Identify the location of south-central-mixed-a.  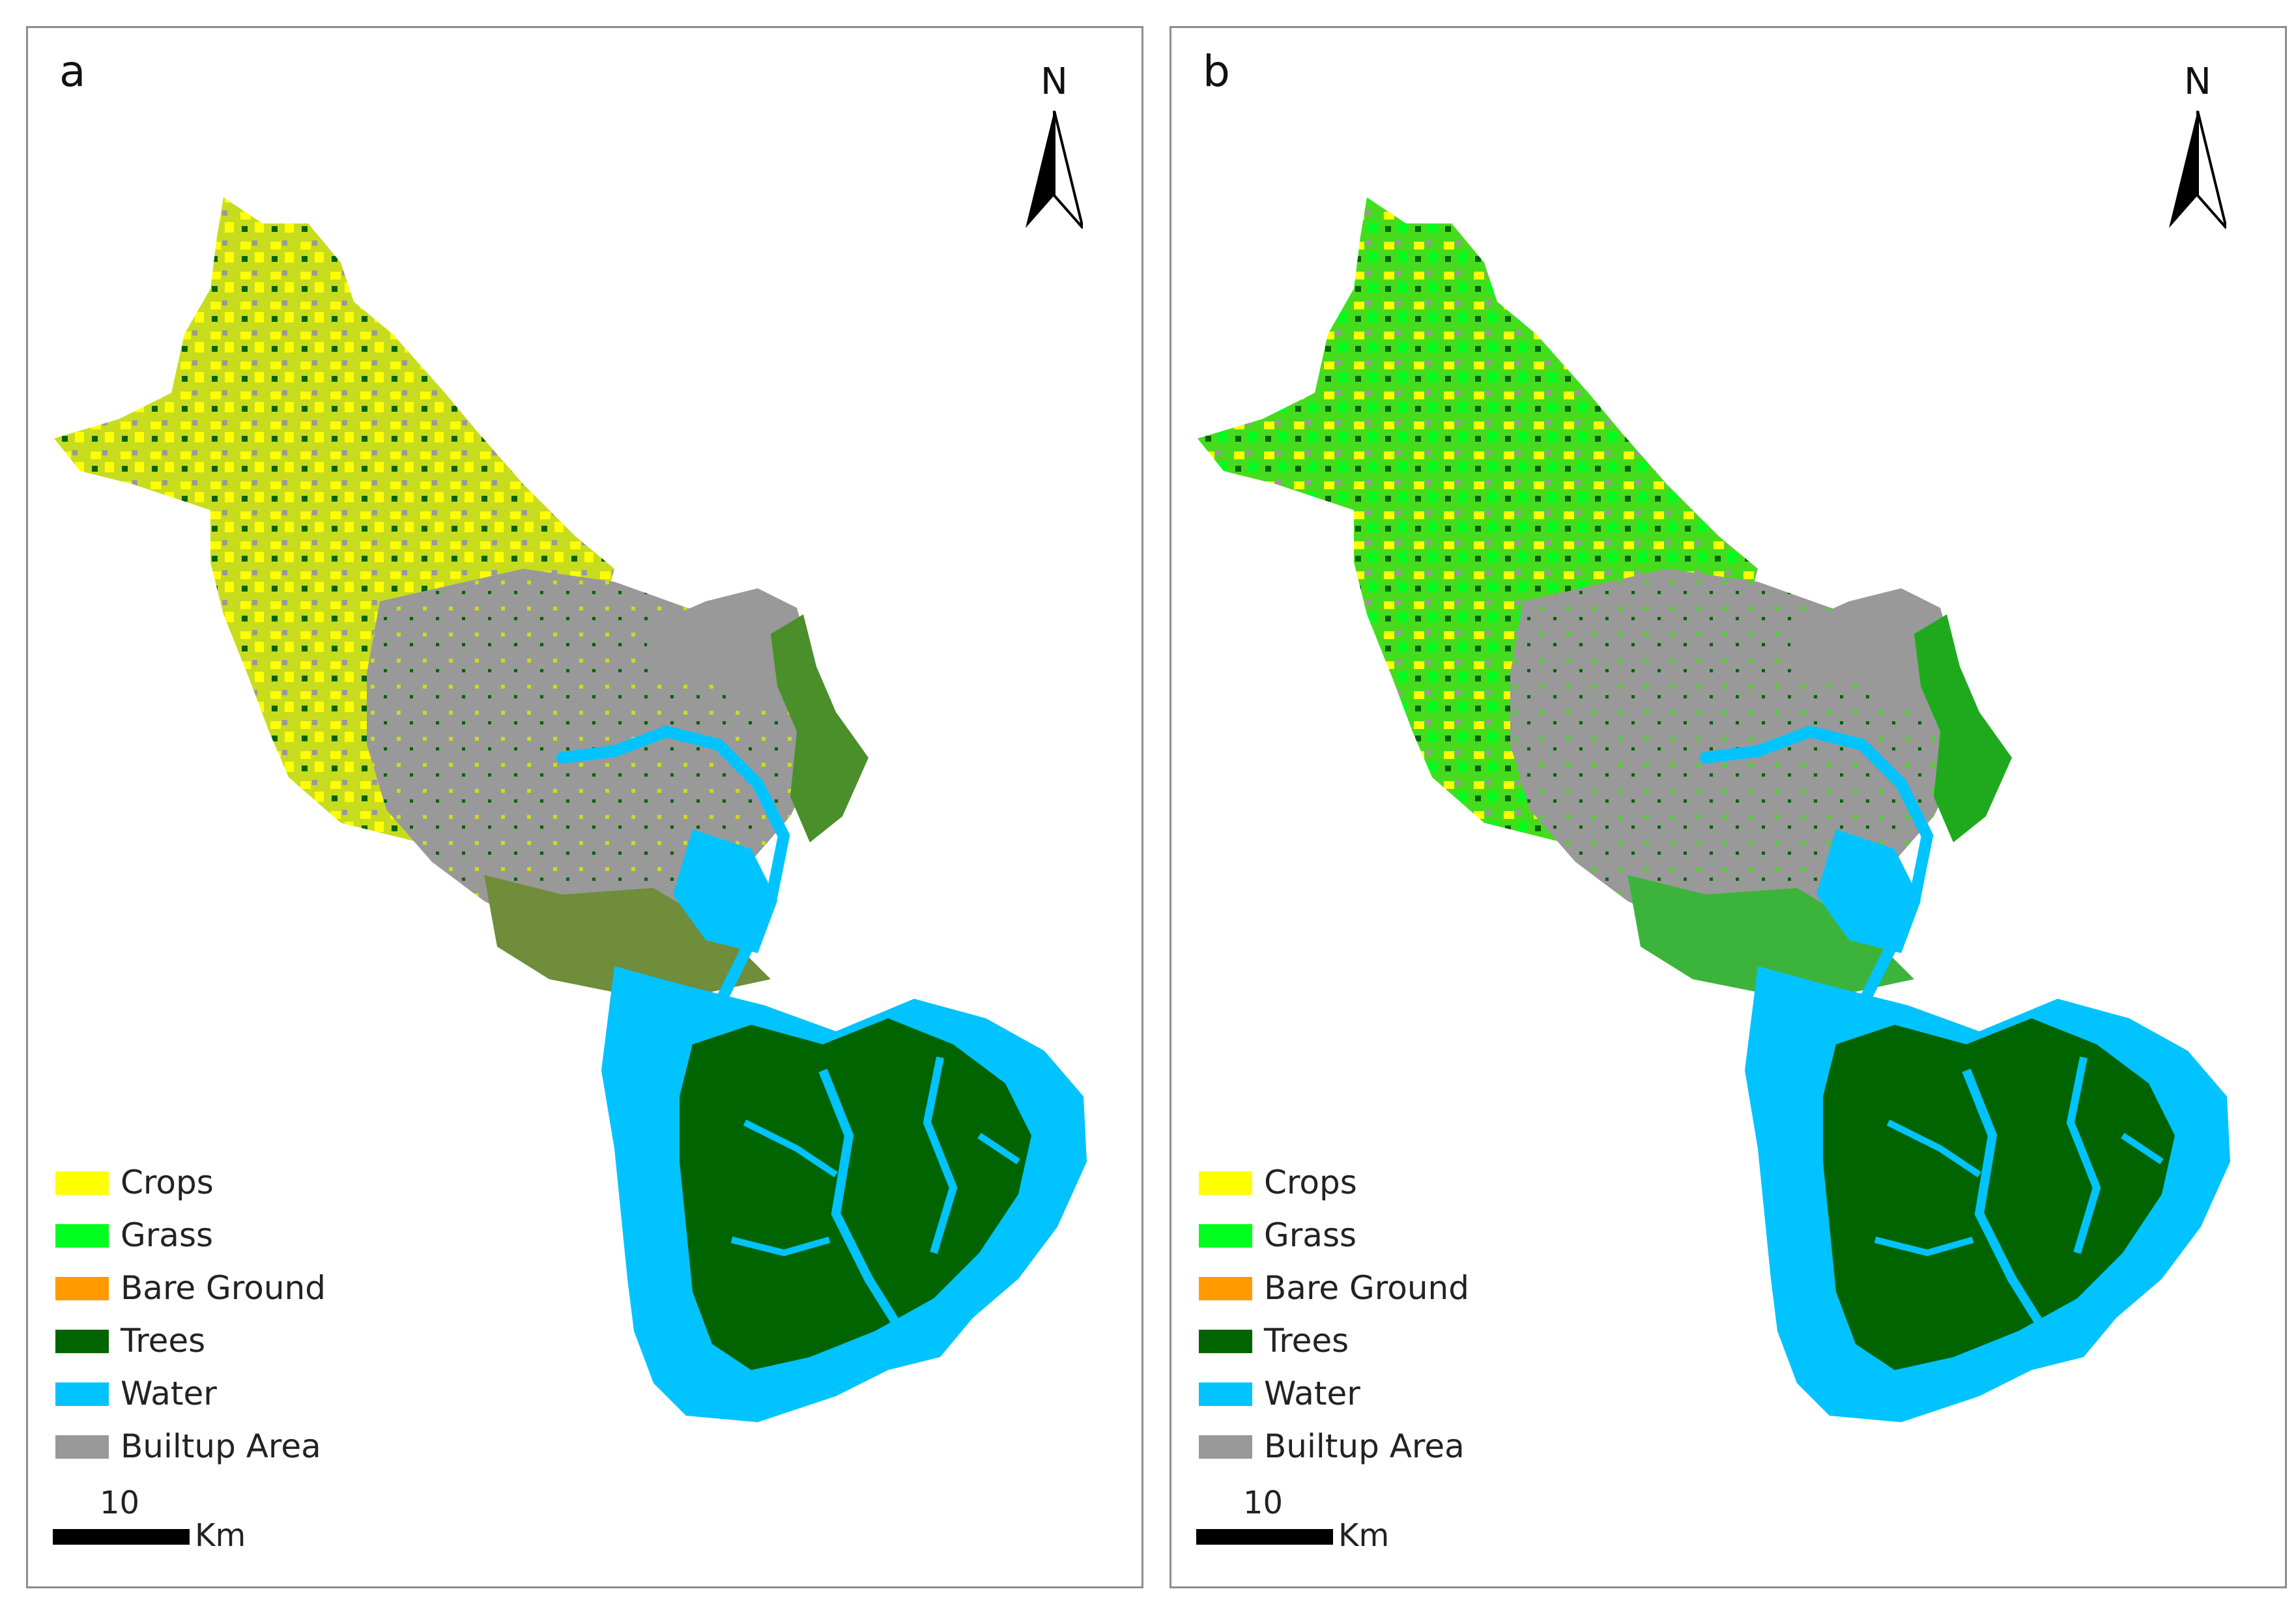
(627, 937).